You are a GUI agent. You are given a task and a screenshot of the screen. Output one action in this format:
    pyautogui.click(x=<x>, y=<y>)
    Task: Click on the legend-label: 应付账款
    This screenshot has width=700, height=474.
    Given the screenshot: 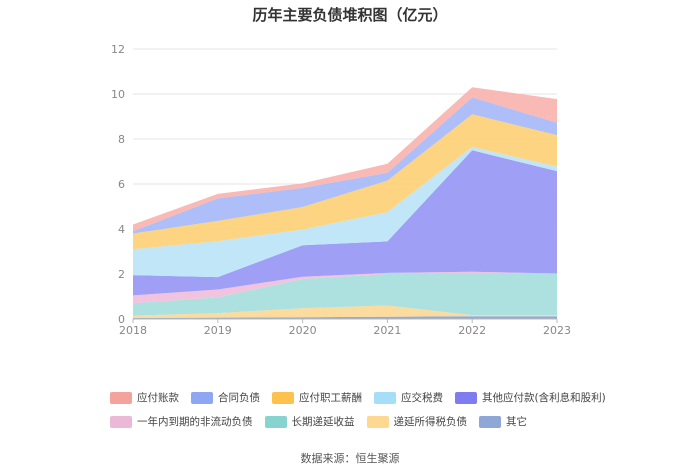 What is the action you would take?
    pyautogui.click(x=158, y=398)
    